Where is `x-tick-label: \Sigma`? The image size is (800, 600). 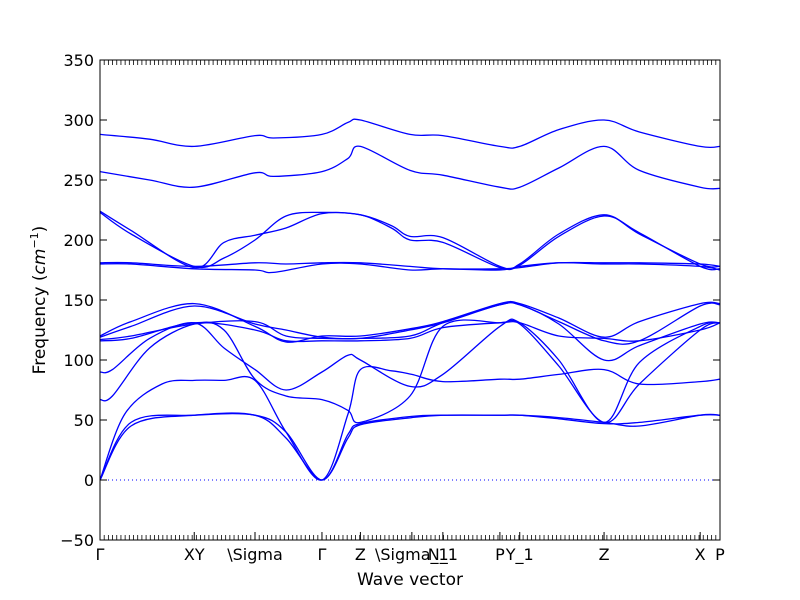
x-tick-label: \Sigma is located at coordinates (255, 554).